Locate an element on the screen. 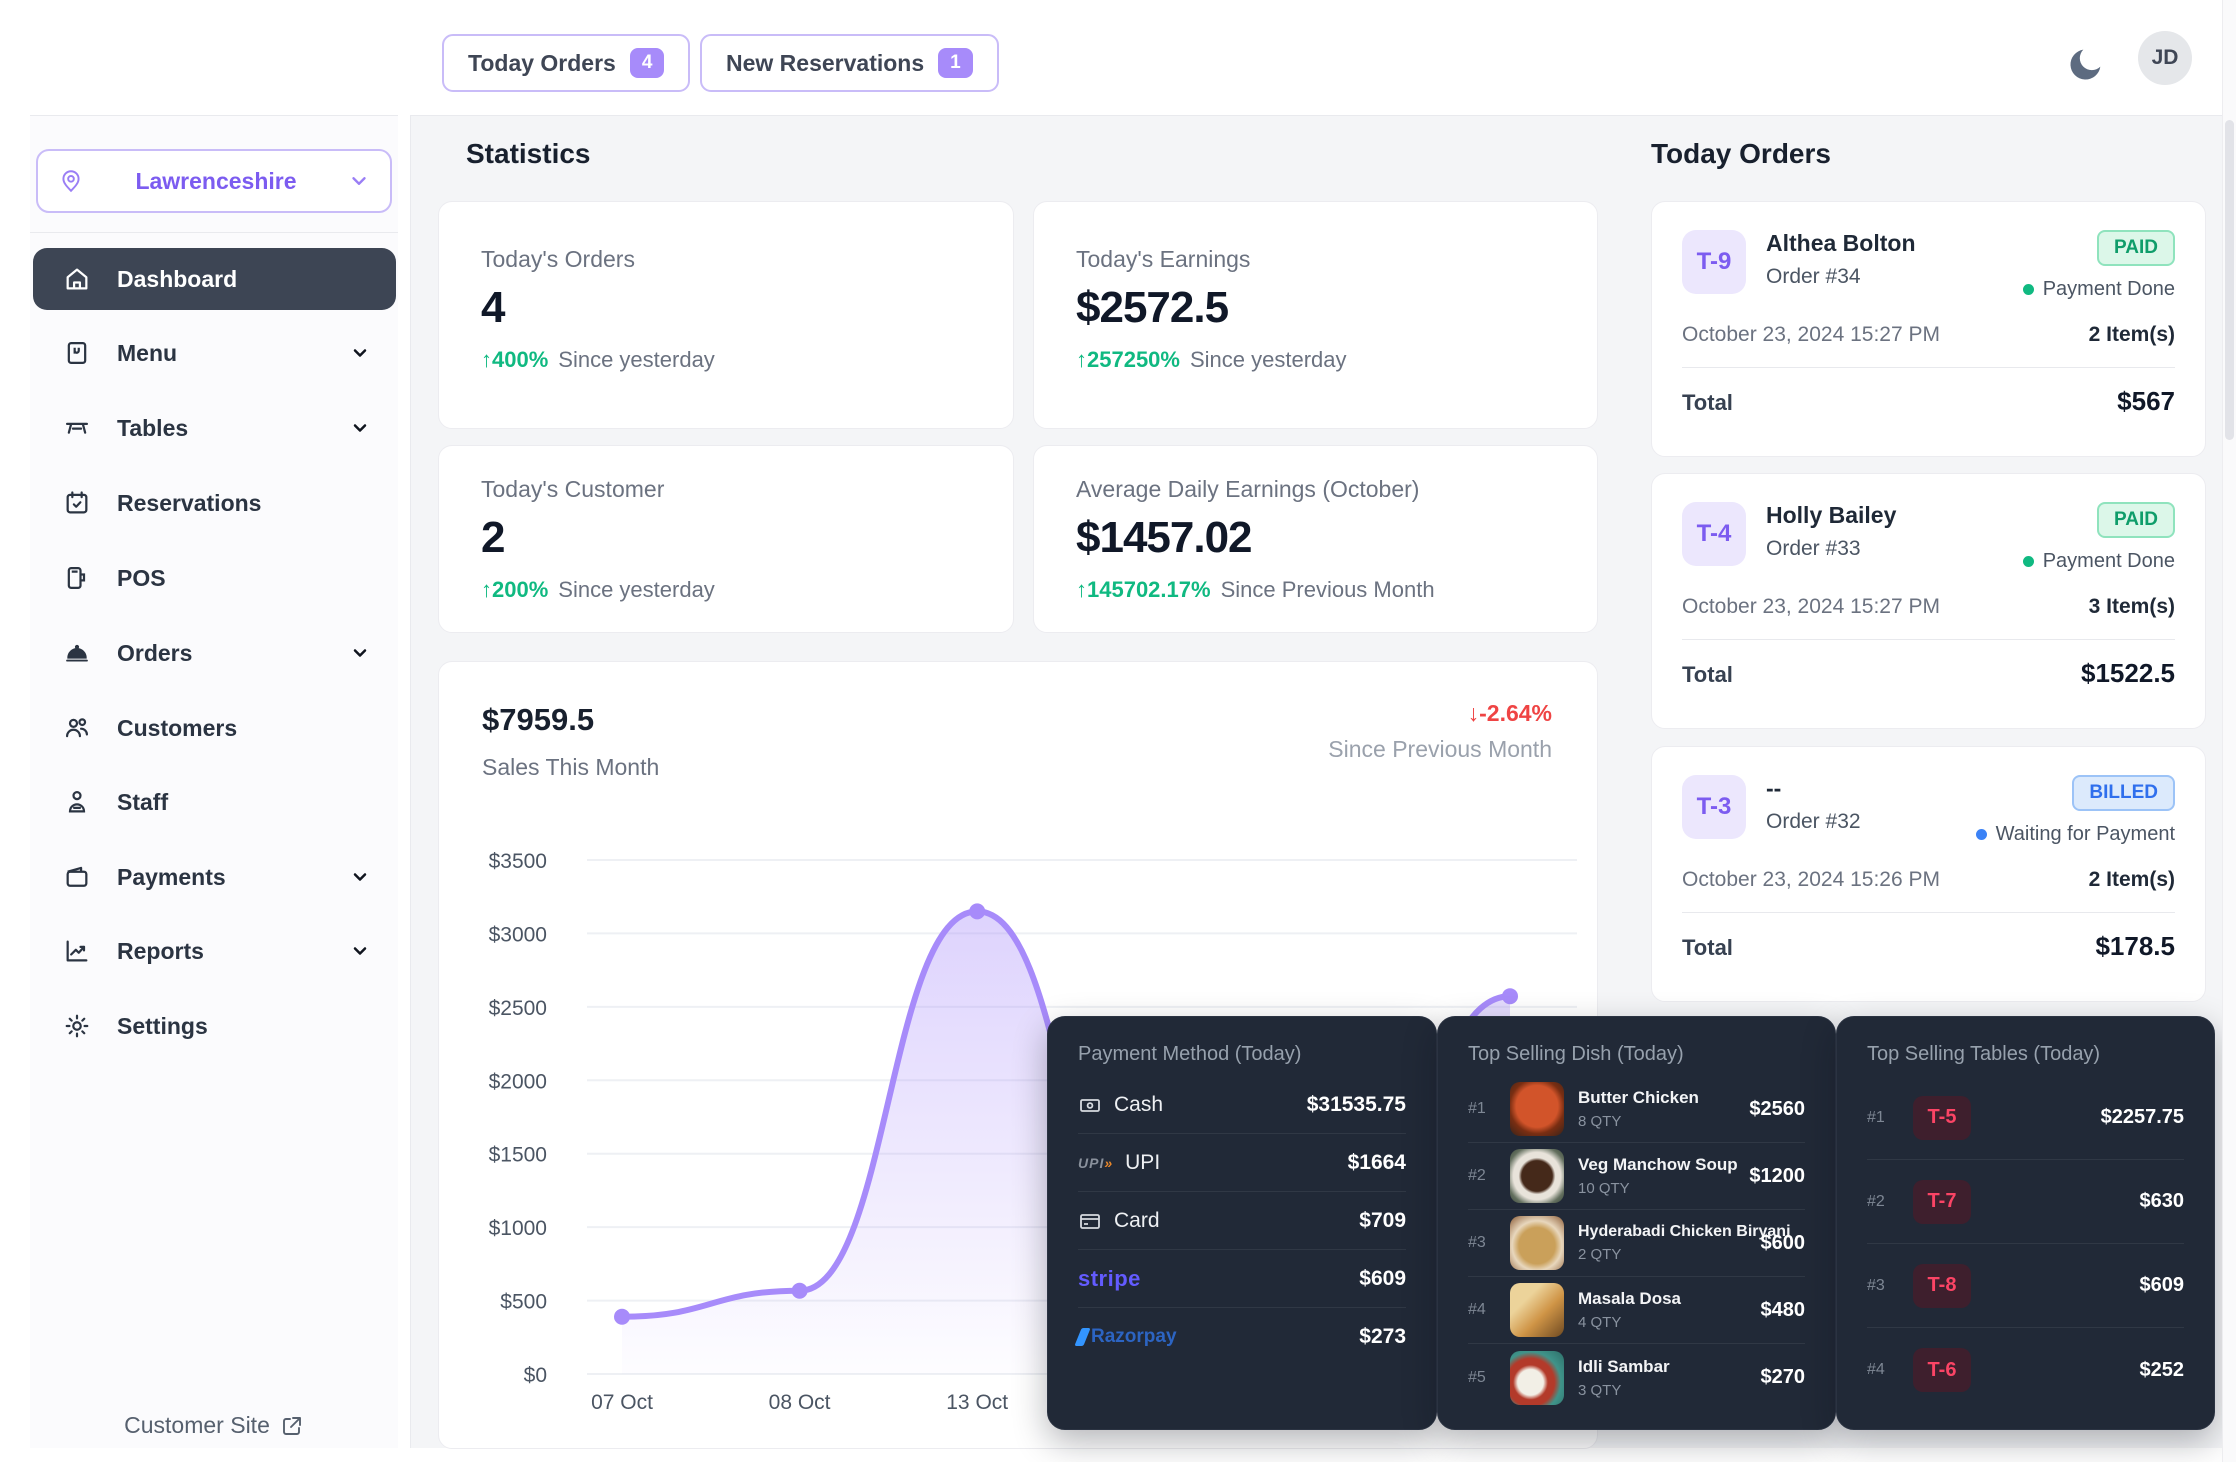 The width and height of the screenshot is (2236, 1462). page-scrollbar is located at coordinates (2229, 731).